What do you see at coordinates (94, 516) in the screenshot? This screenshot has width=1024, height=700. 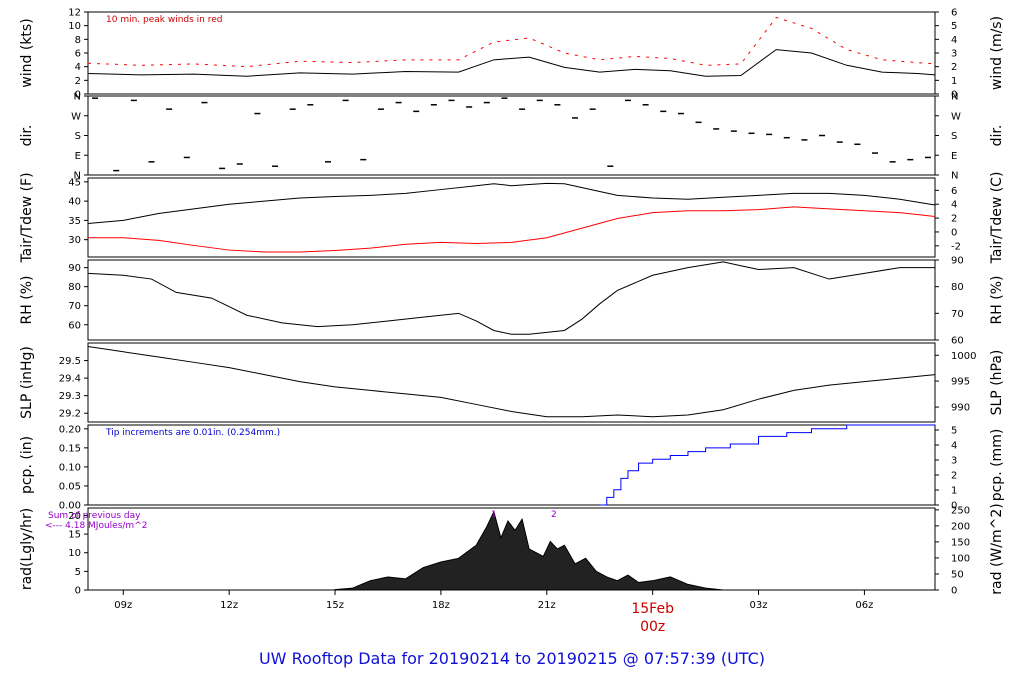 I see `annotation-sum-label: Sum of previous day` at bounding box center [94, 516].